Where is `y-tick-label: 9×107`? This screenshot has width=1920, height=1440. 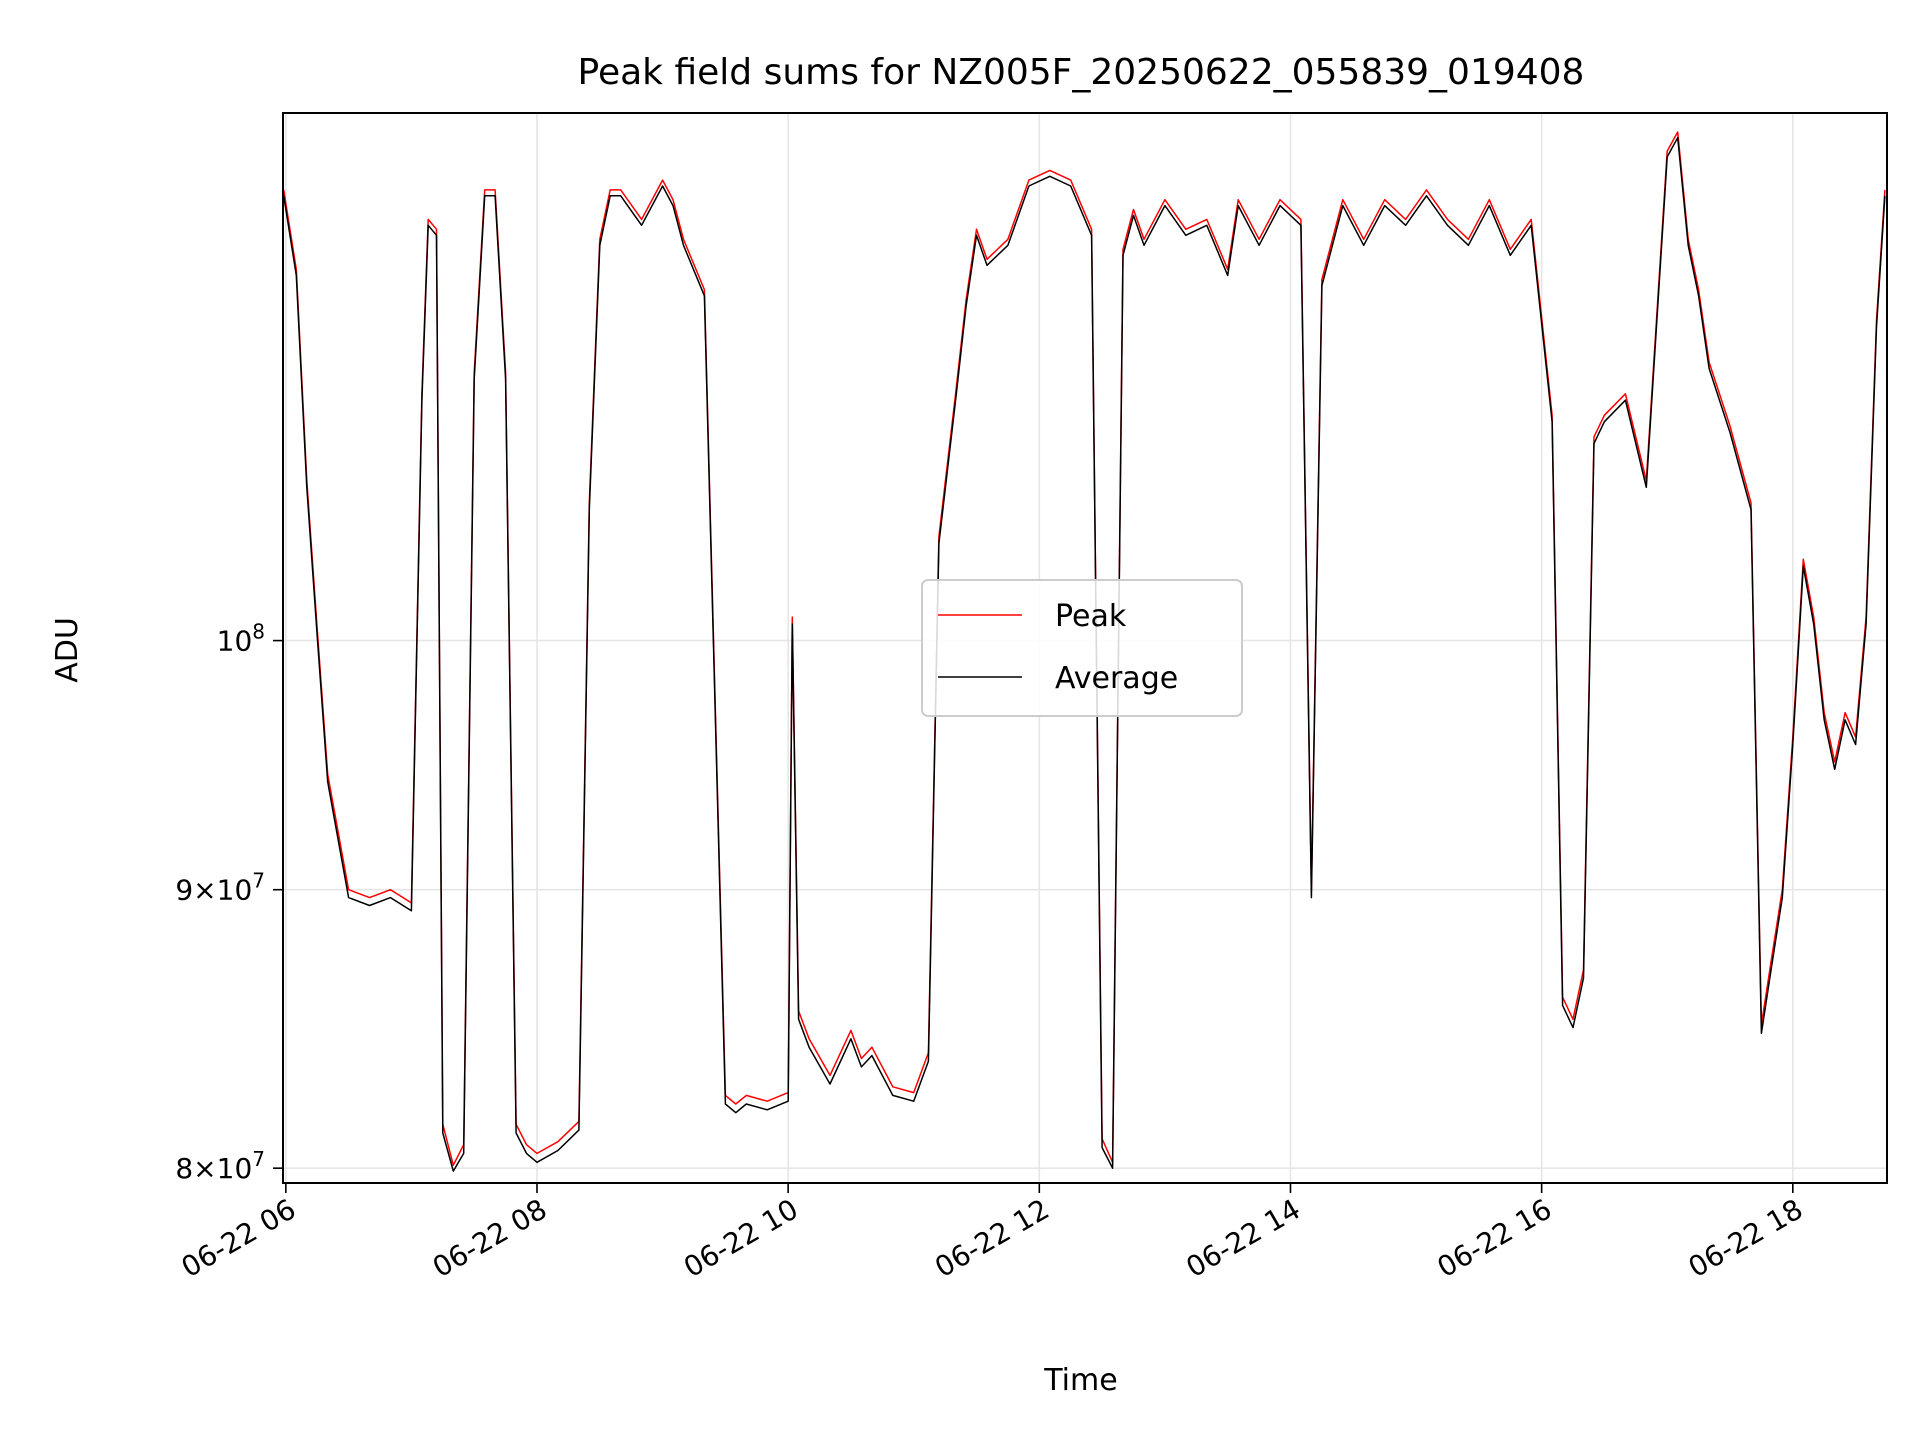
y-tick-label: 9×107 is located at coordinates (220, 888).